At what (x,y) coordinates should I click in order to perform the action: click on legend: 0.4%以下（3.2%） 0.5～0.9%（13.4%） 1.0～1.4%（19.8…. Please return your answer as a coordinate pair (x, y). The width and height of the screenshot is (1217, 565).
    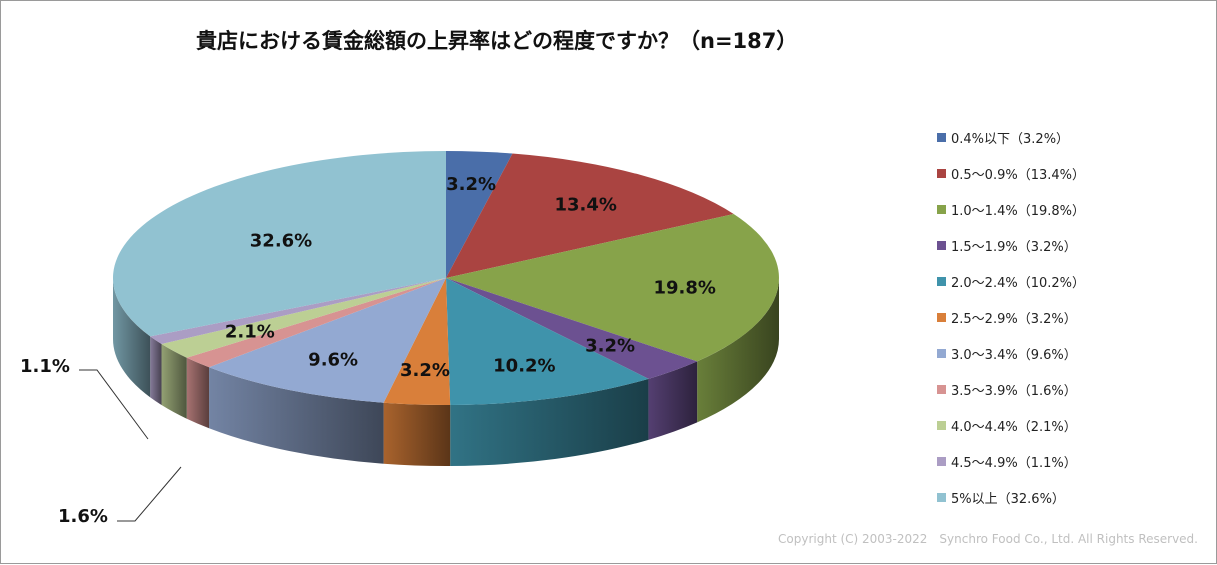
    Looking at the image, I should click on (1011, 317).